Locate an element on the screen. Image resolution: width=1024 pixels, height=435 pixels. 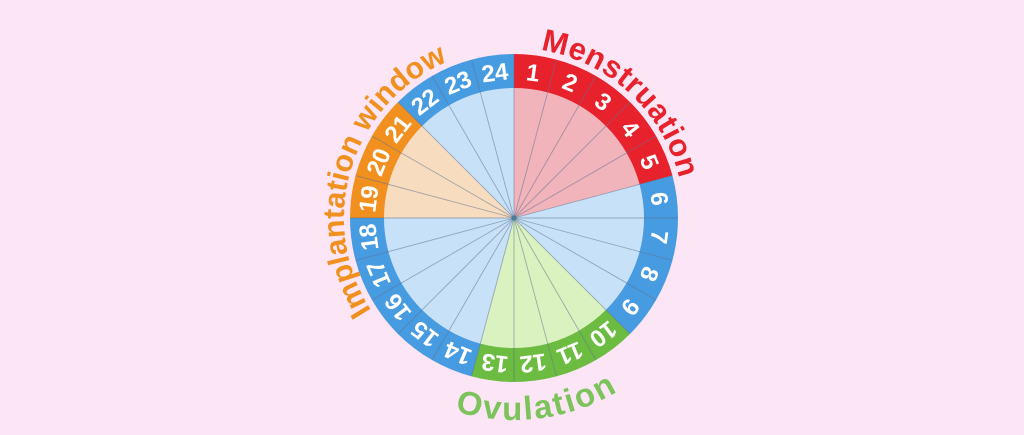
day-number-6: 6 is located at coordinates (658, 199).